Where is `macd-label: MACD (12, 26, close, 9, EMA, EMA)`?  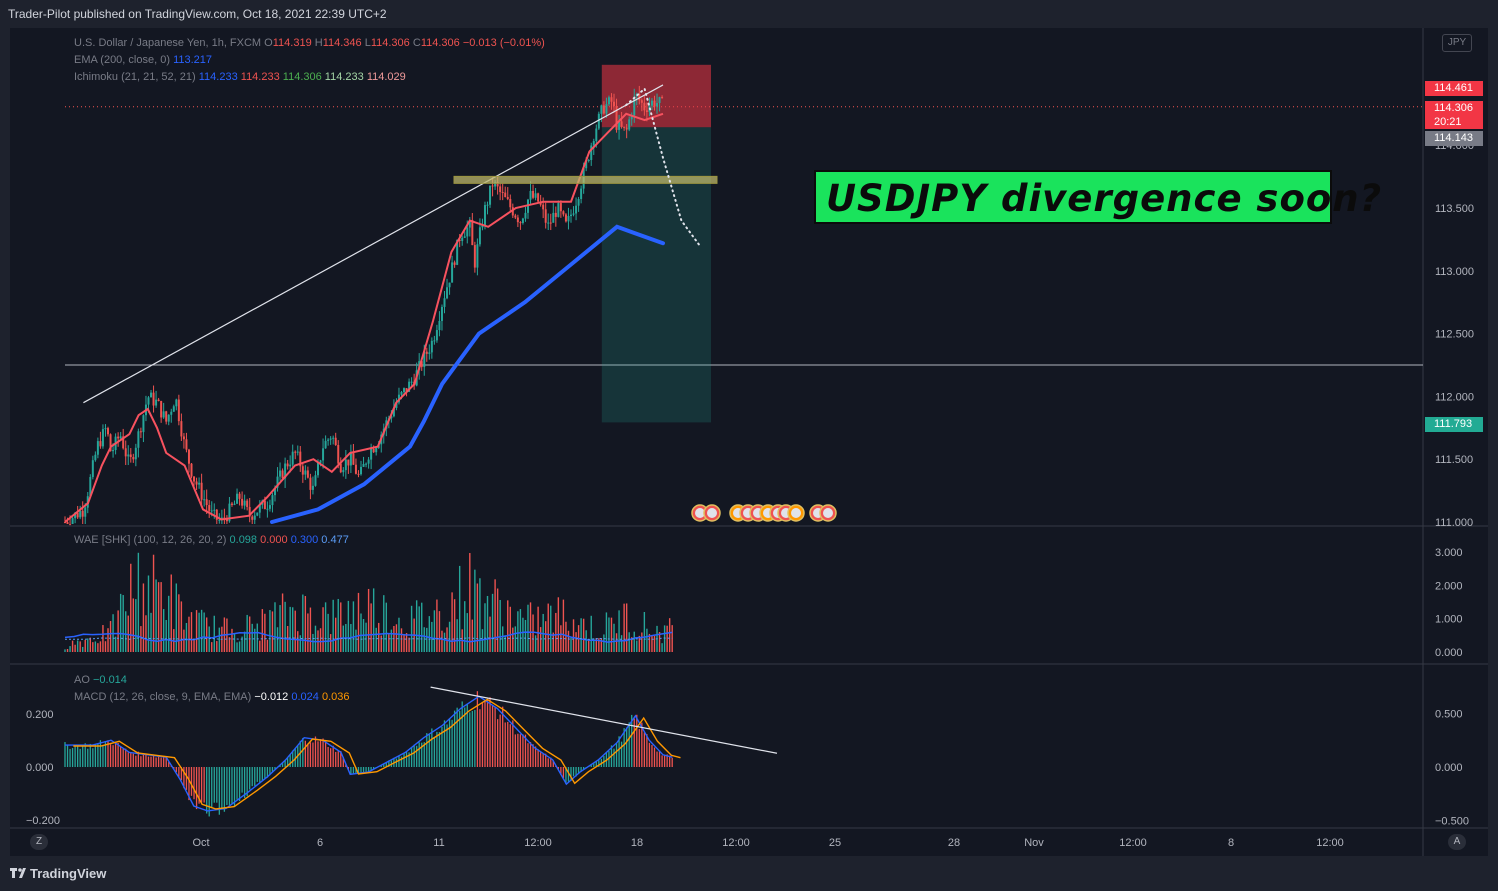
macd-label: MACD (12, 26, close, 9, EMA, EMA) is located at coordinates (163, 697).